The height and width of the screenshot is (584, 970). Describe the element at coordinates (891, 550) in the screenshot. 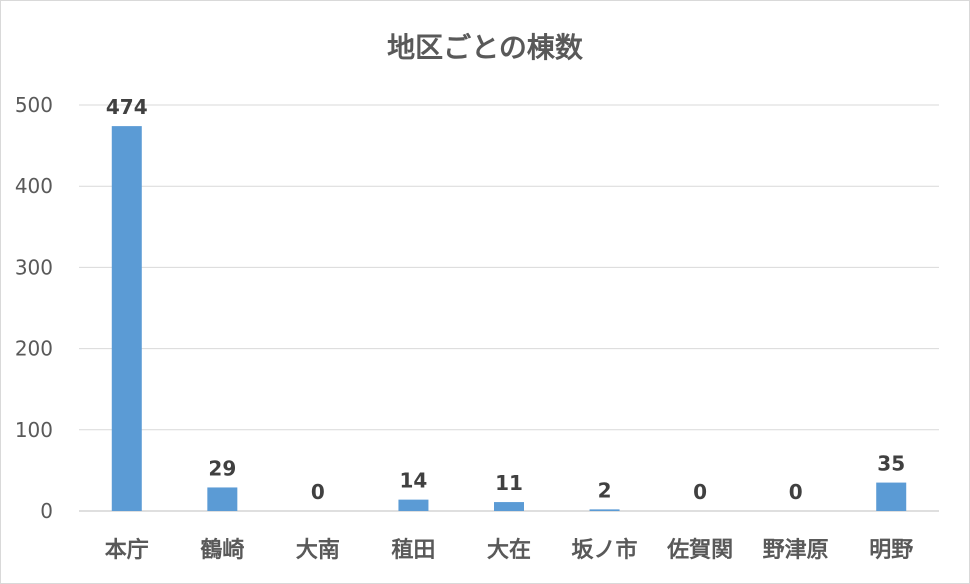

I see `category-label: 明野` at that location.